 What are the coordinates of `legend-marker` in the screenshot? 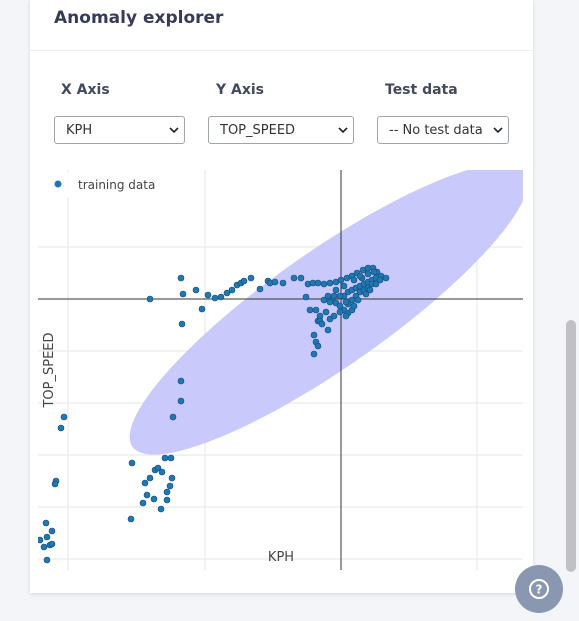 It's located at (58, 184).